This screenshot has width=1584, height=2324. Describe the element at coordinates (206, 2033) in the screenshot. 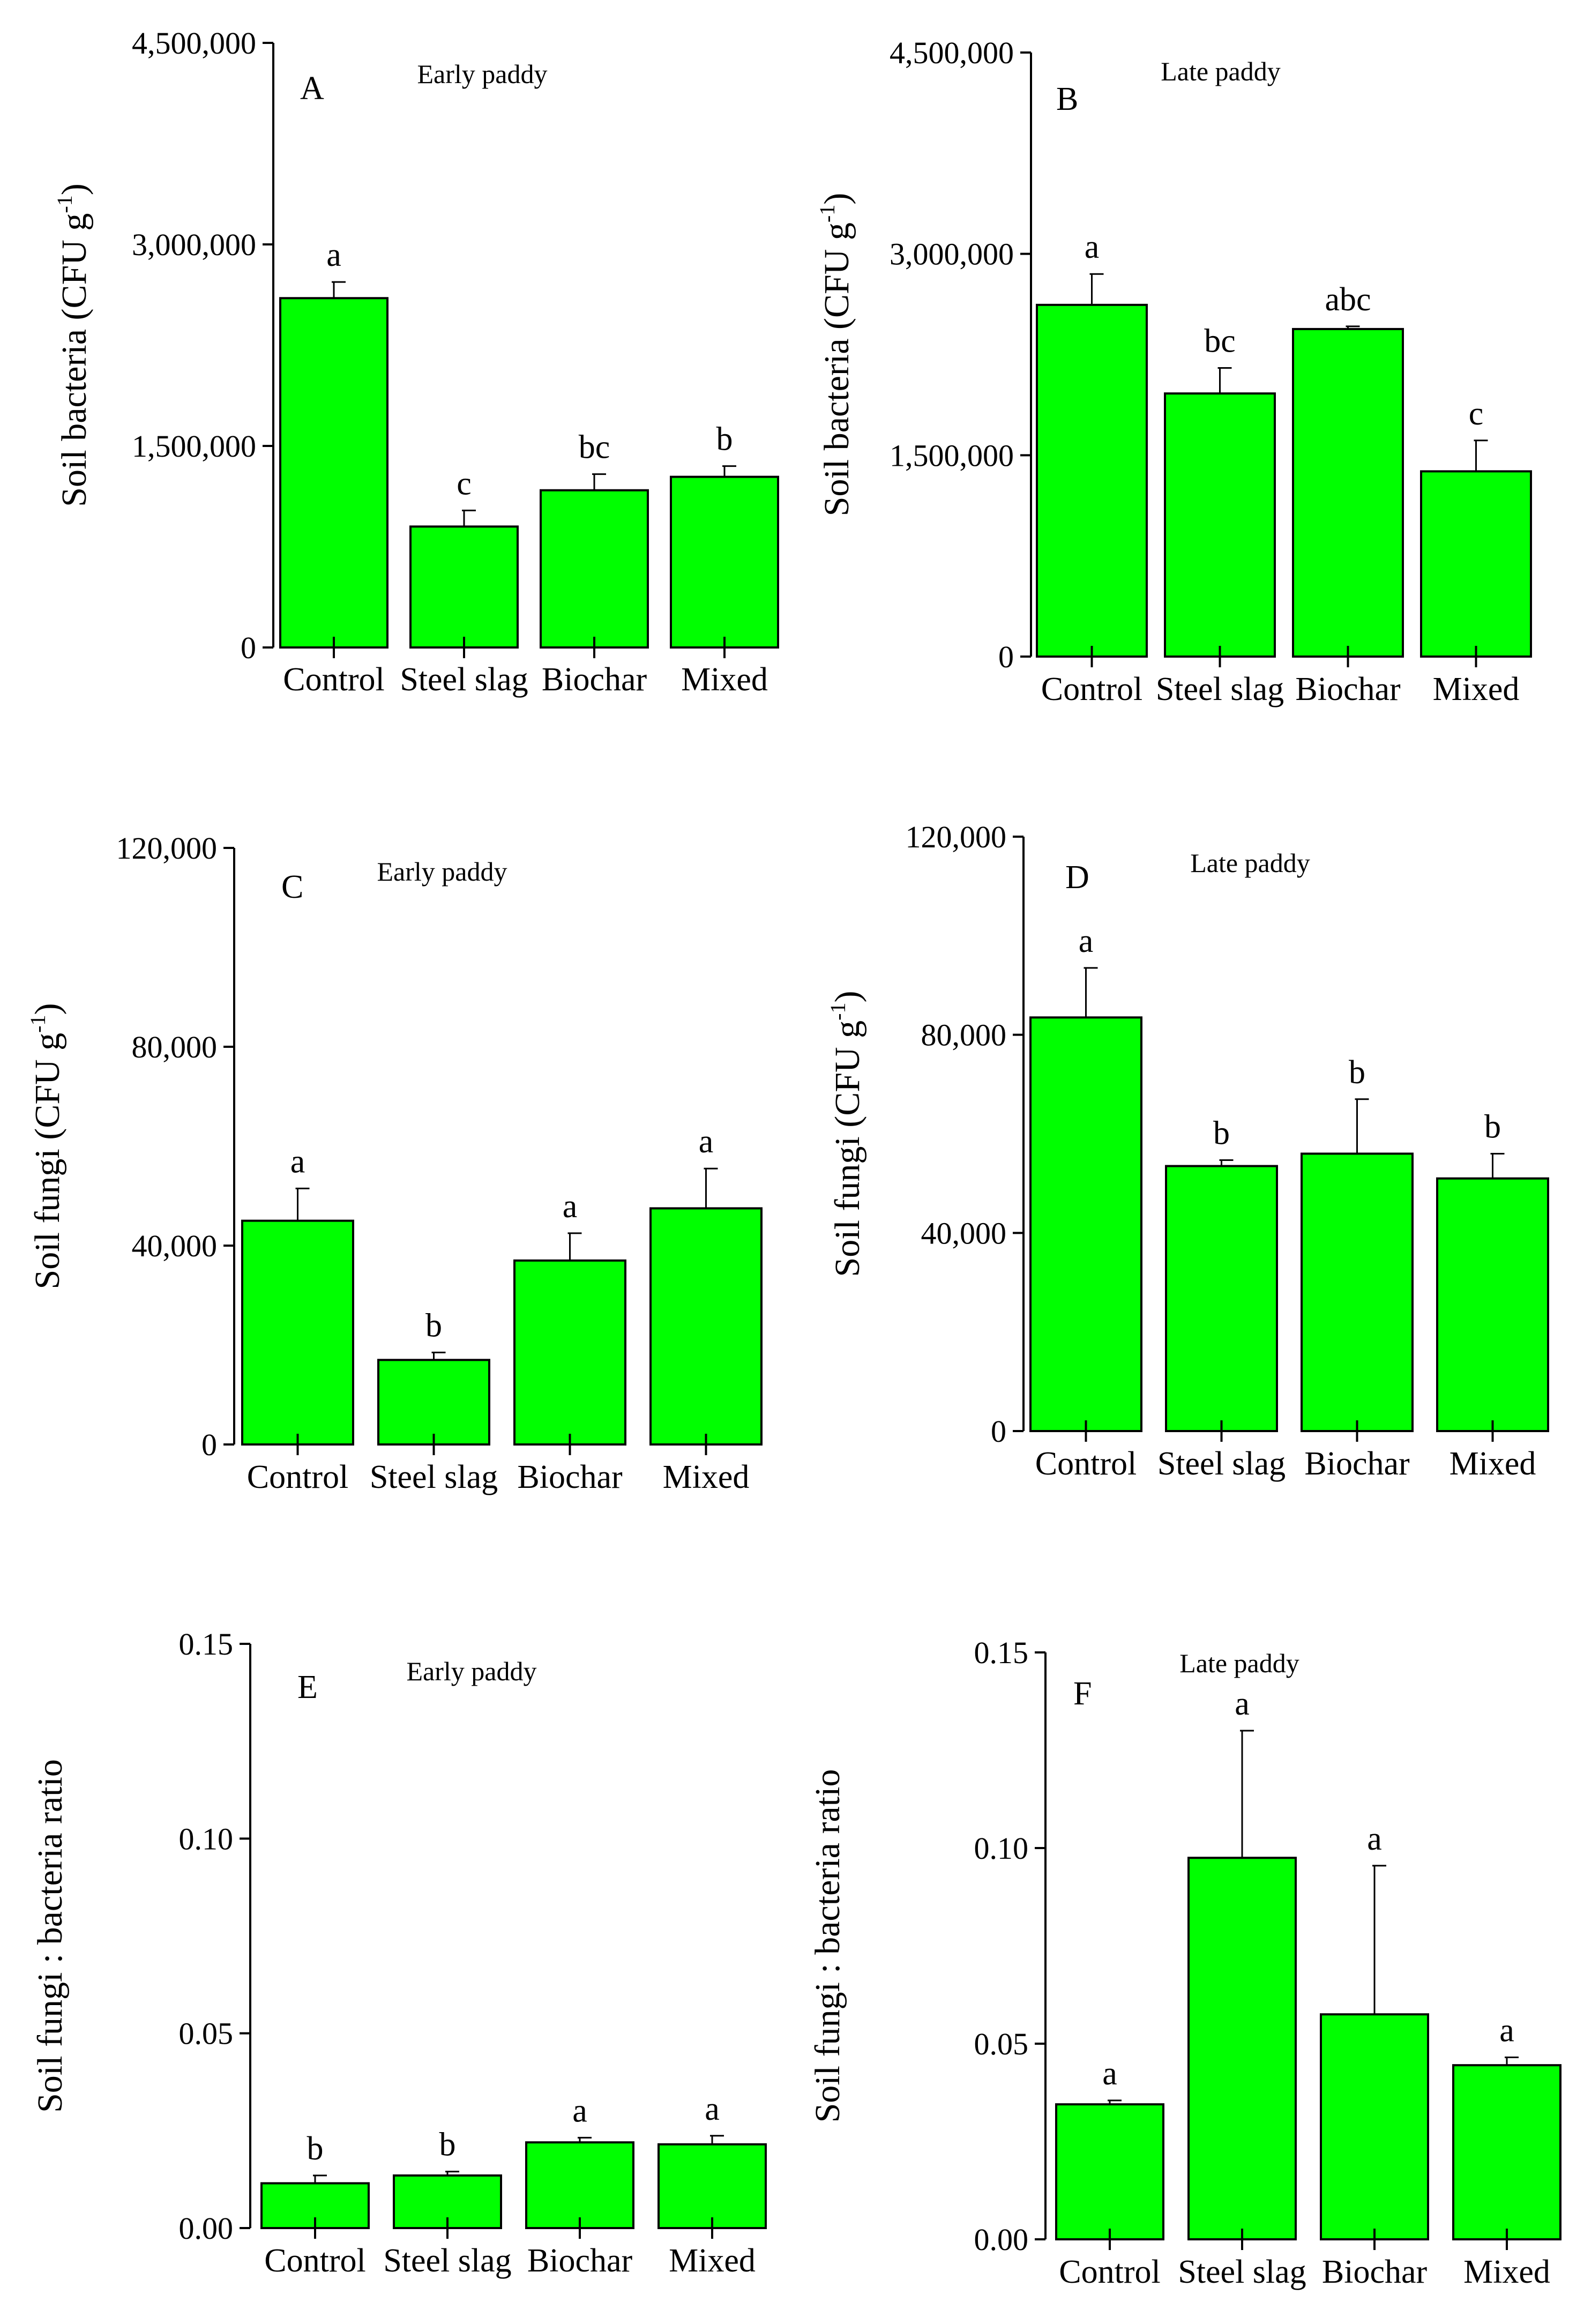

I see `y-tick-label: 0.05` at that location.